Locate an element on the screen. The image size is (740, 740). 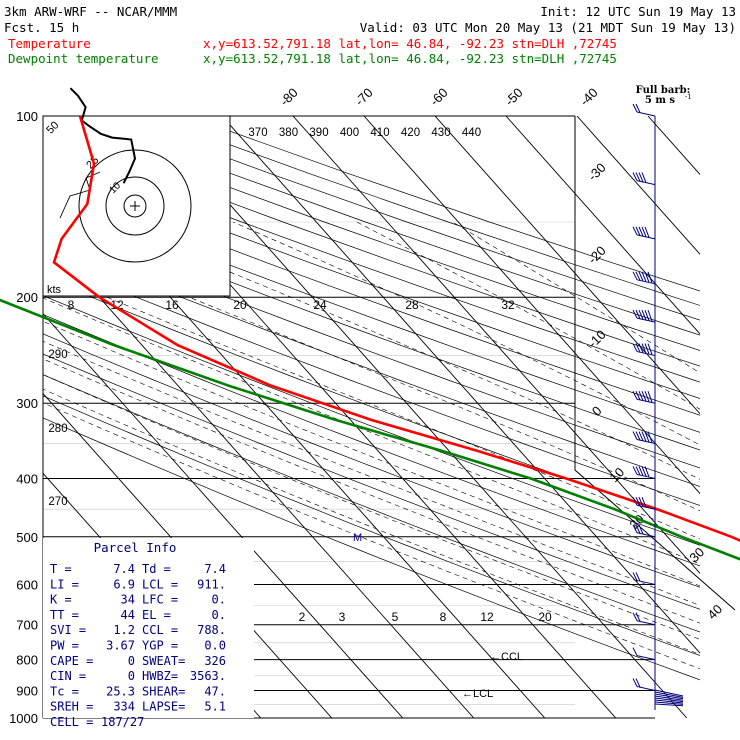
parcel-key: LAPSE= is located at coordinates (163, 707).